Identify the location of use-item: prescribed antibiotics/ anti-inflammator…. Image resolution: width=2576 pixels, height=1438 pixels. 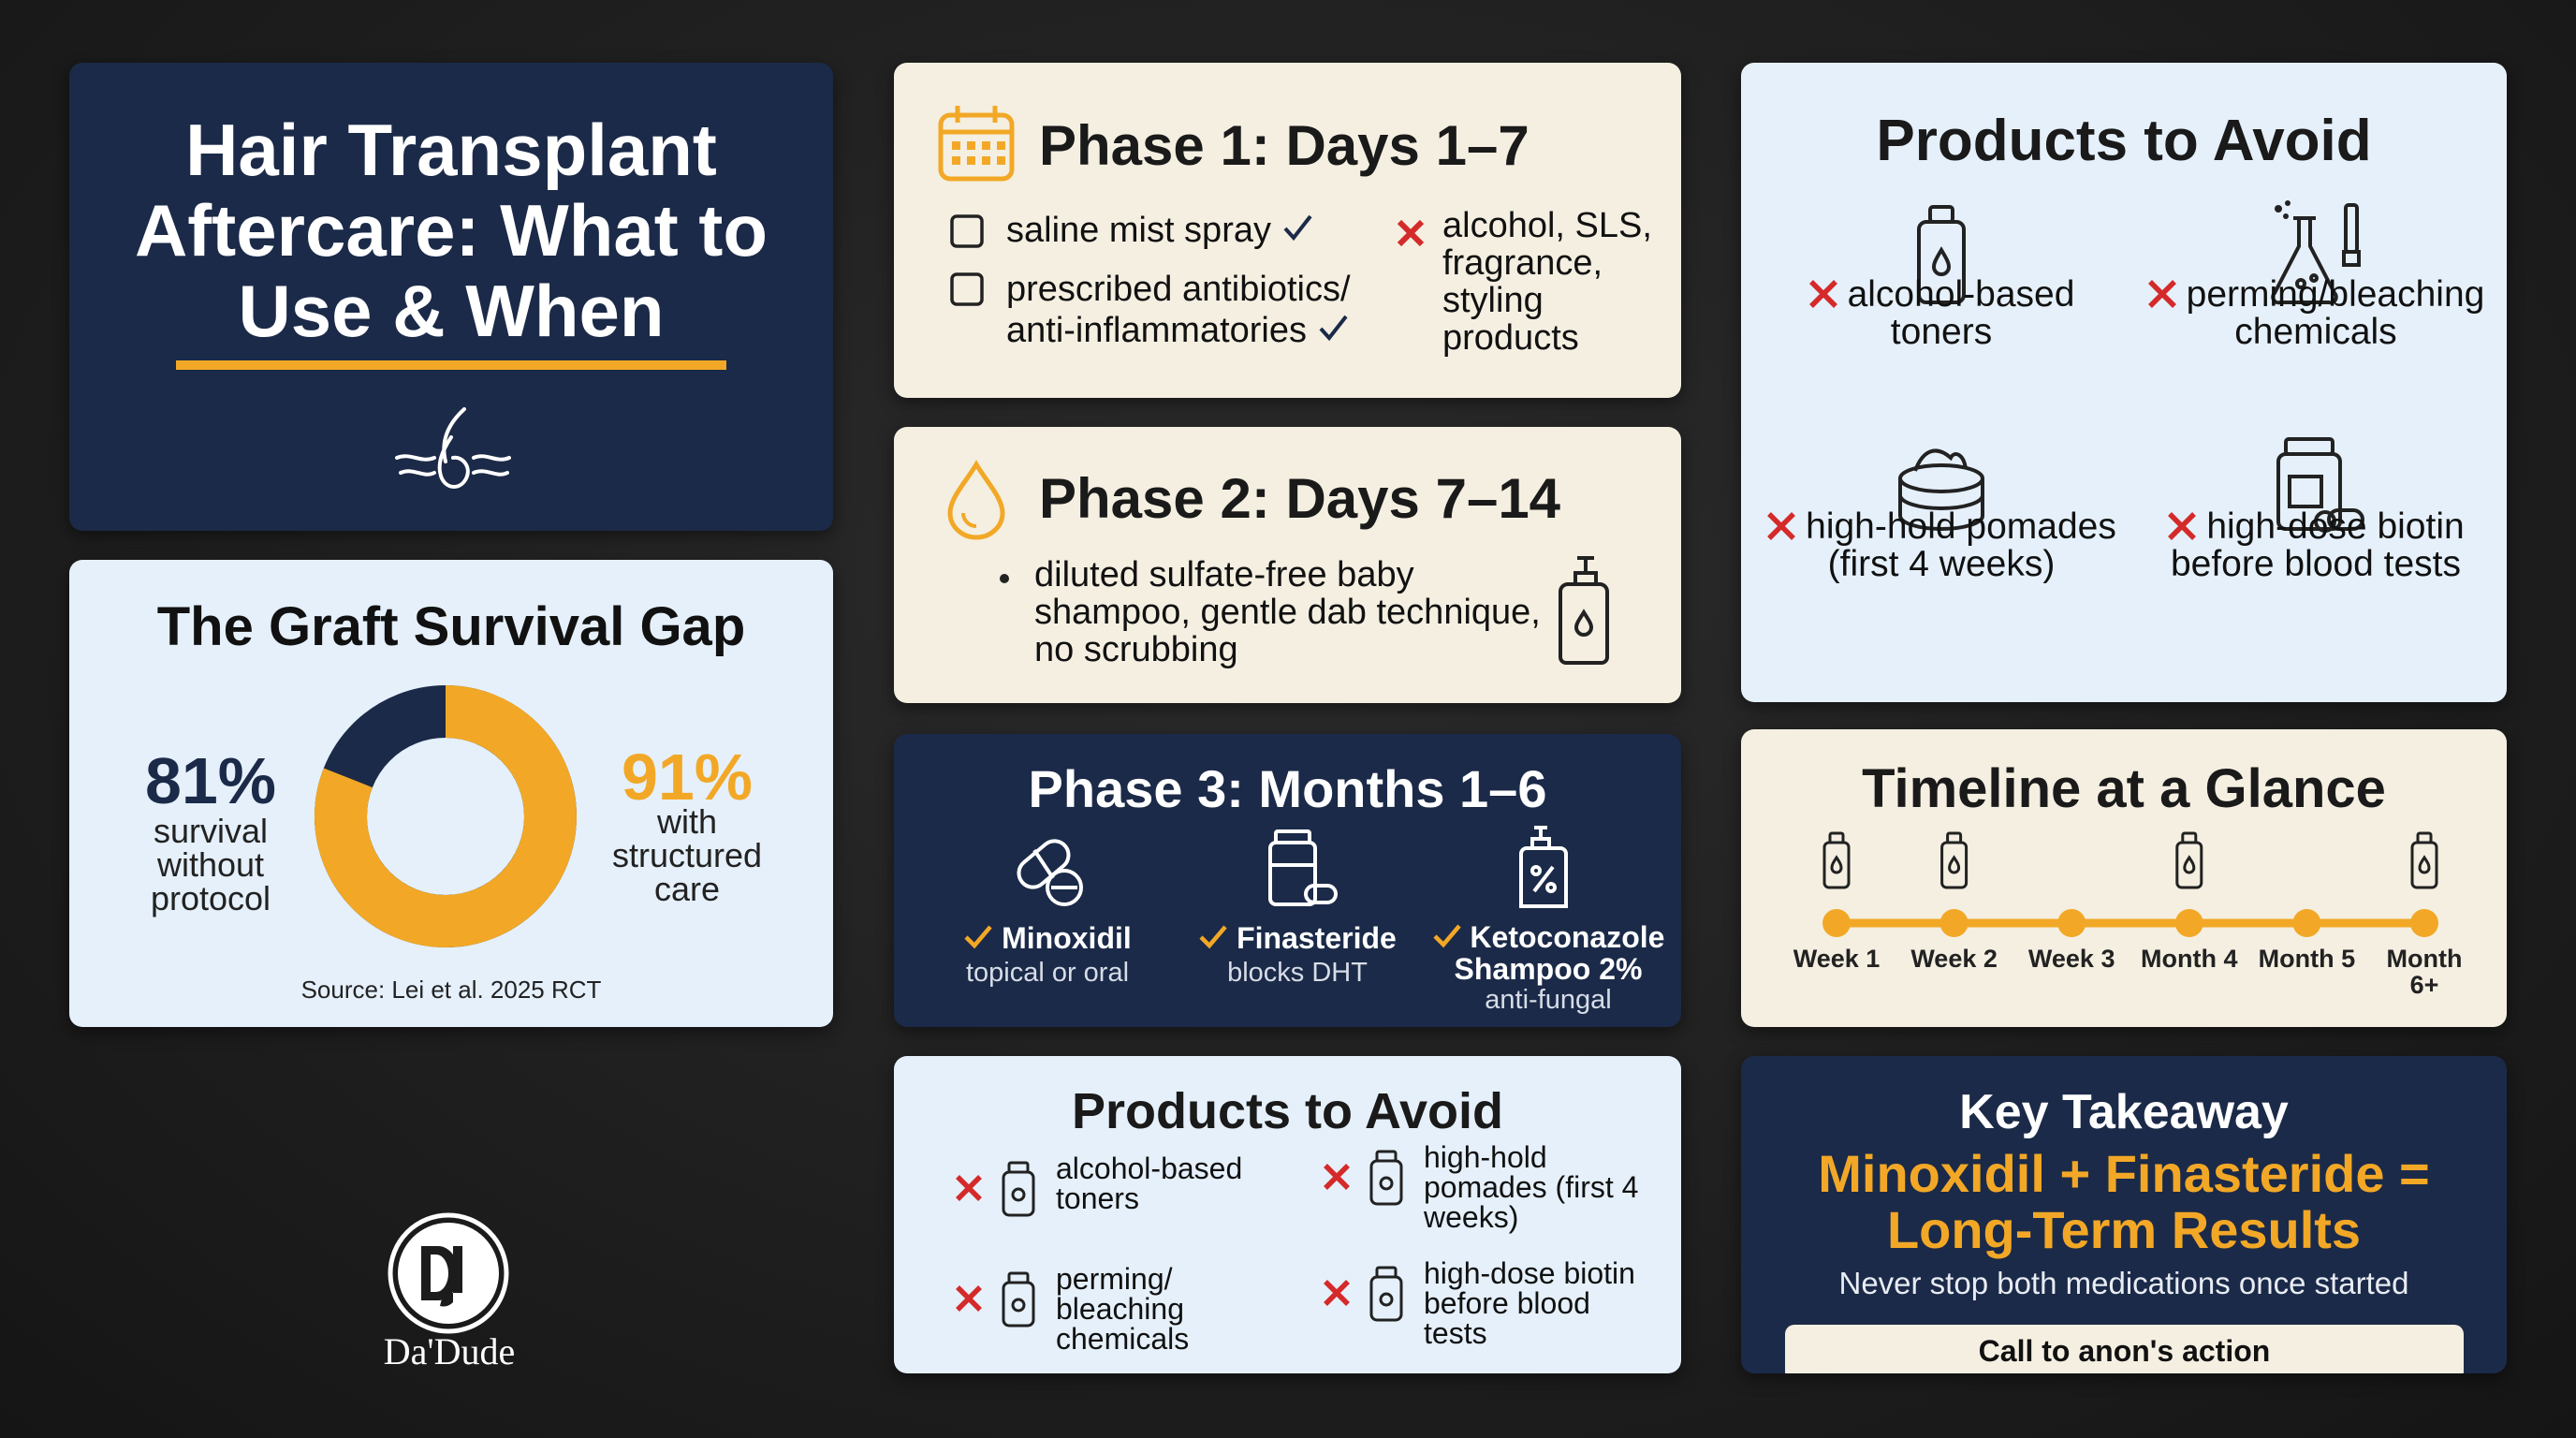
(1202, 310).